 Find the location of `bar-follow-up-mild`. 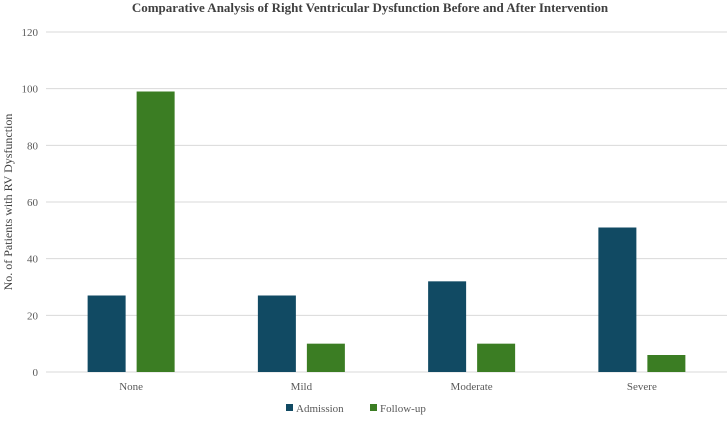

bar-follow-up-mild is located at coordinates (325, 357).